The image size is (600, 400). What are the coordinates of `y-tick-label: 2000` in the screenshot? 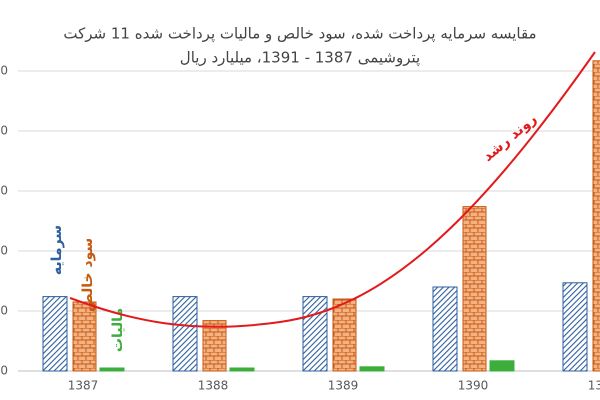 It's located at (4, 251).